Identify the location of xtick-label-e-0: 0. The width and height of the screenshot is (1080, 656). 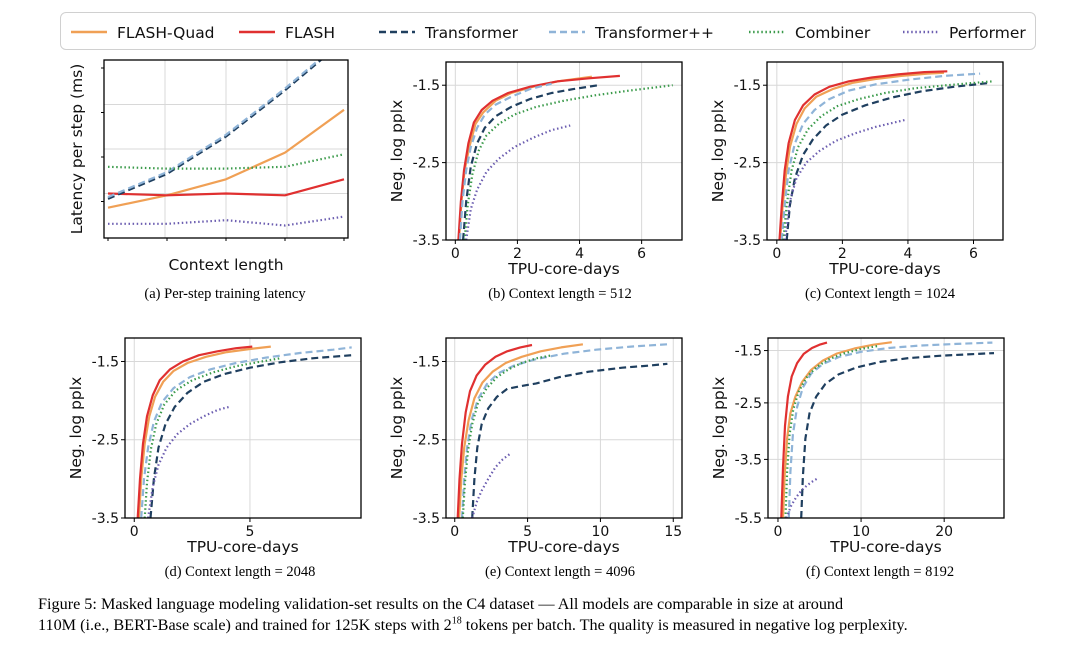
(454, 532).